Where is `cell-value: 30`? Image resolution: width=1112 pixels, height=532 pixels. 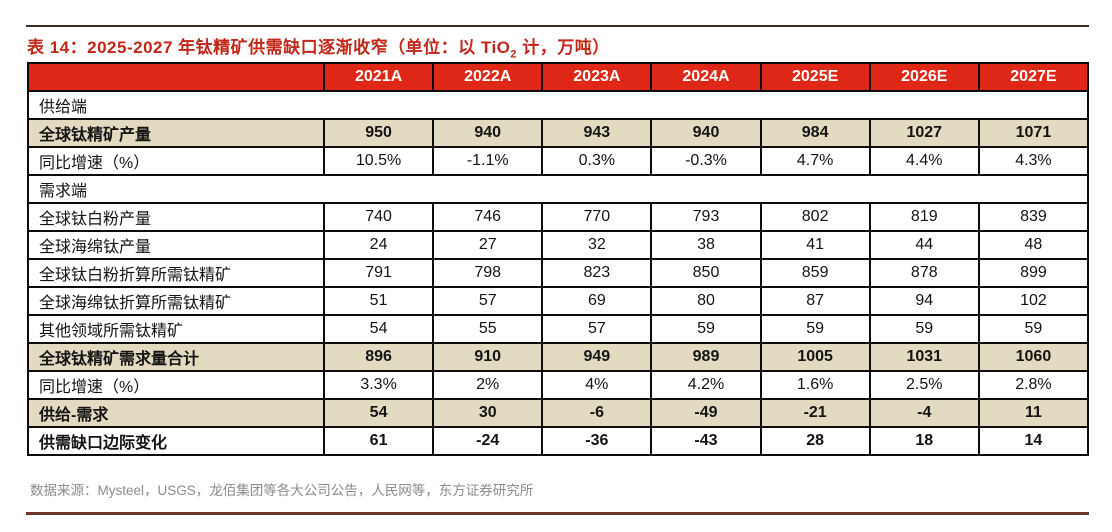 cell-value: 30 is located at coordinates (488, 413).